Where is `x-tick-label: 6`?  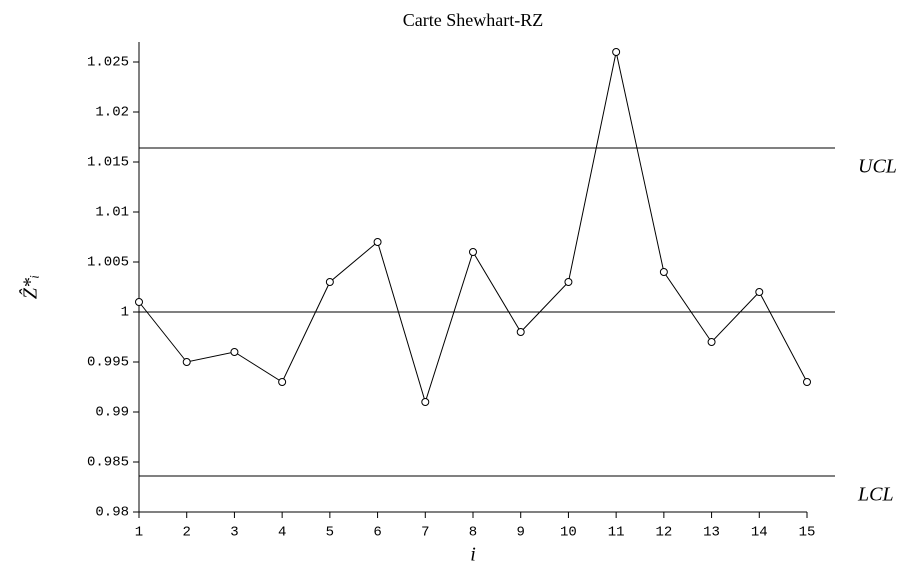
x-tick-label: 6 is located at coordinates (377, 533).